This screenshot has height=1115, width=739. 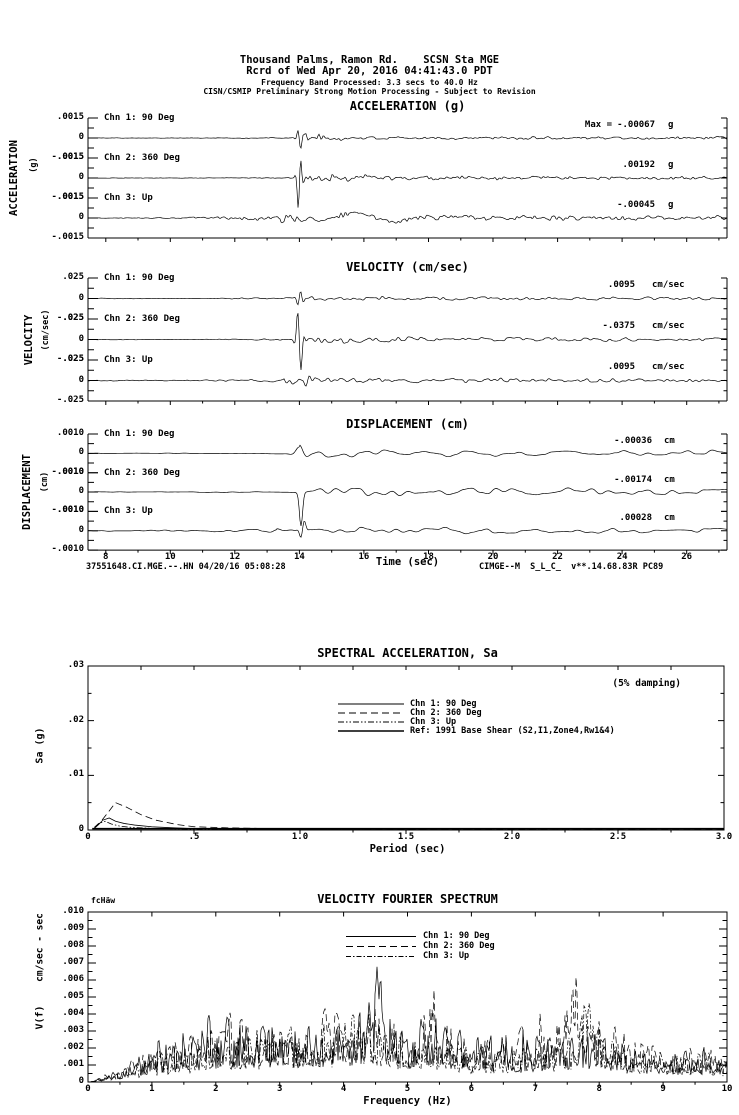 I want to click on max-value: -.0375, so click(x=618, y=326).